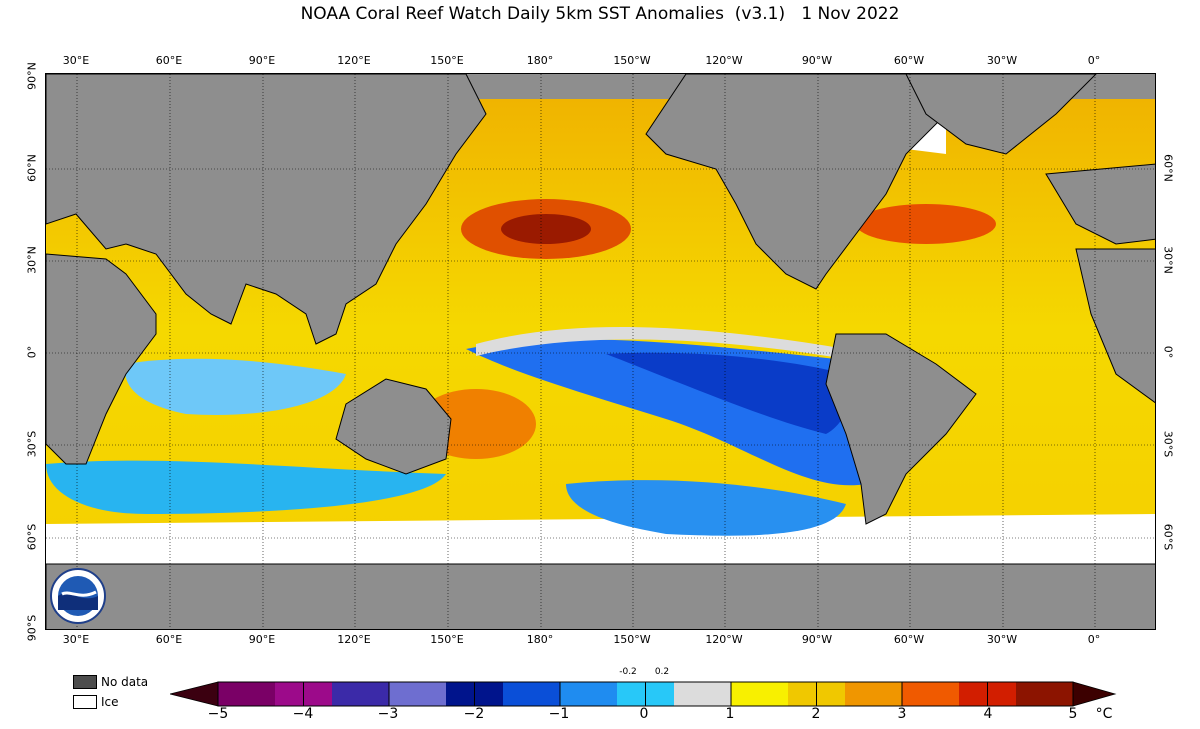  I want to click on lat-label: 90°N, so click(32, 76).